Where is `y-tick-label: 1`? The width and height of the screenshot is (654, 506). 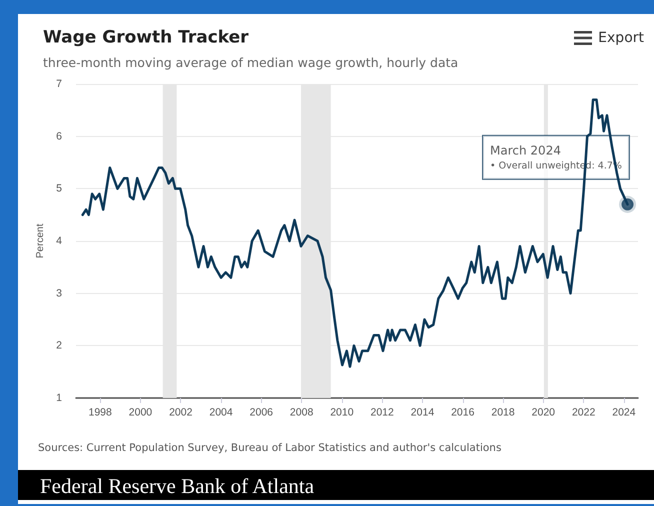
y-tick-label: 1 is located at coordinates (59, 398).